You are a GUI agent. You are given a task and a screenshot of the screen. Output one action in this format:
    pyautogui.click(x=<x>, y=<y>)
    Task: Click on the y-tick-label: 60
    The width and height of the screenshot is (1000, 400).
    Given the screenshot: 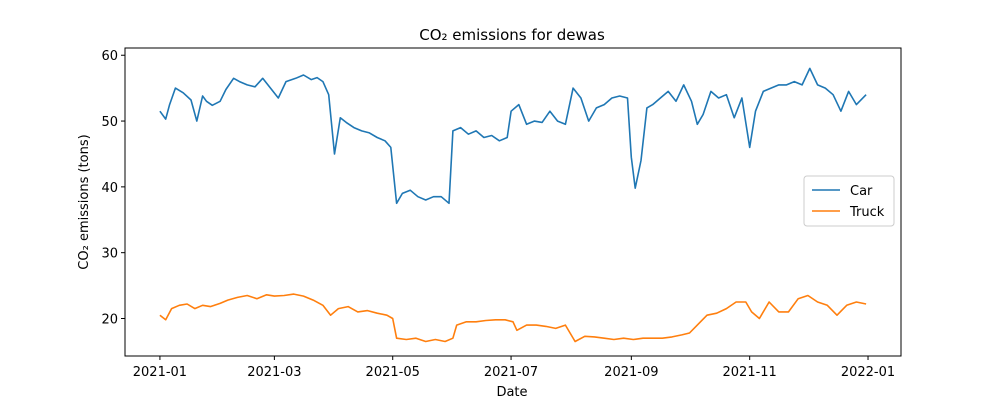 What is the action you would take?
    pyautogui.click(x=109, y=56)
    